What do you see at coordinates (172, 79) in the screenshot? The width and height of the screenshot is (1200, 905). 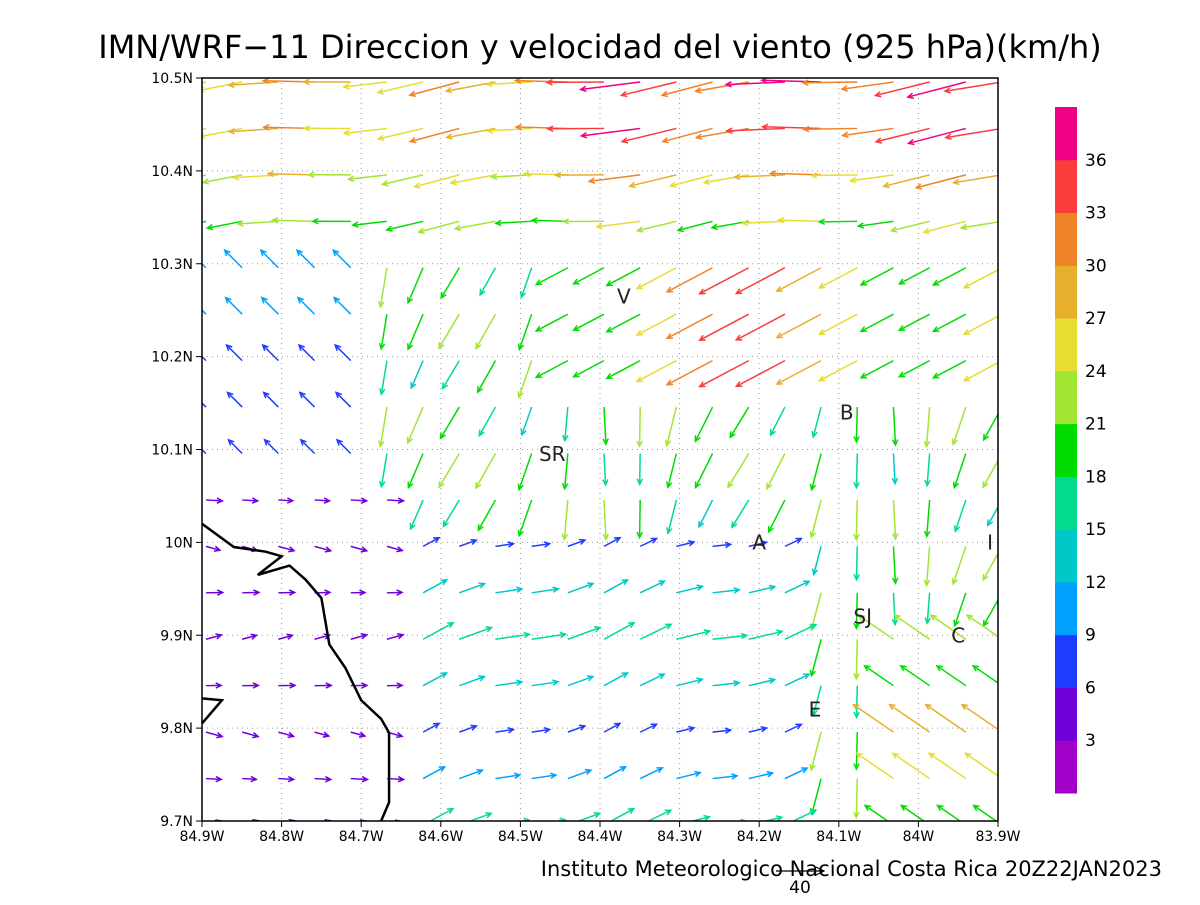 I see `y-tick-label: 10.5N` at bounding box center [172, 79].